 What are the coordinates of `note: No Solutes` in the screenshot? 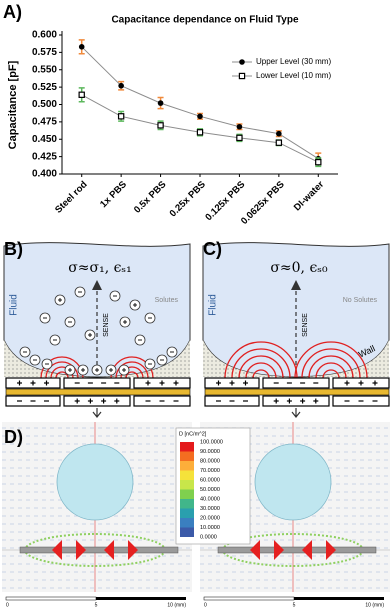 It's located at (360, 300).